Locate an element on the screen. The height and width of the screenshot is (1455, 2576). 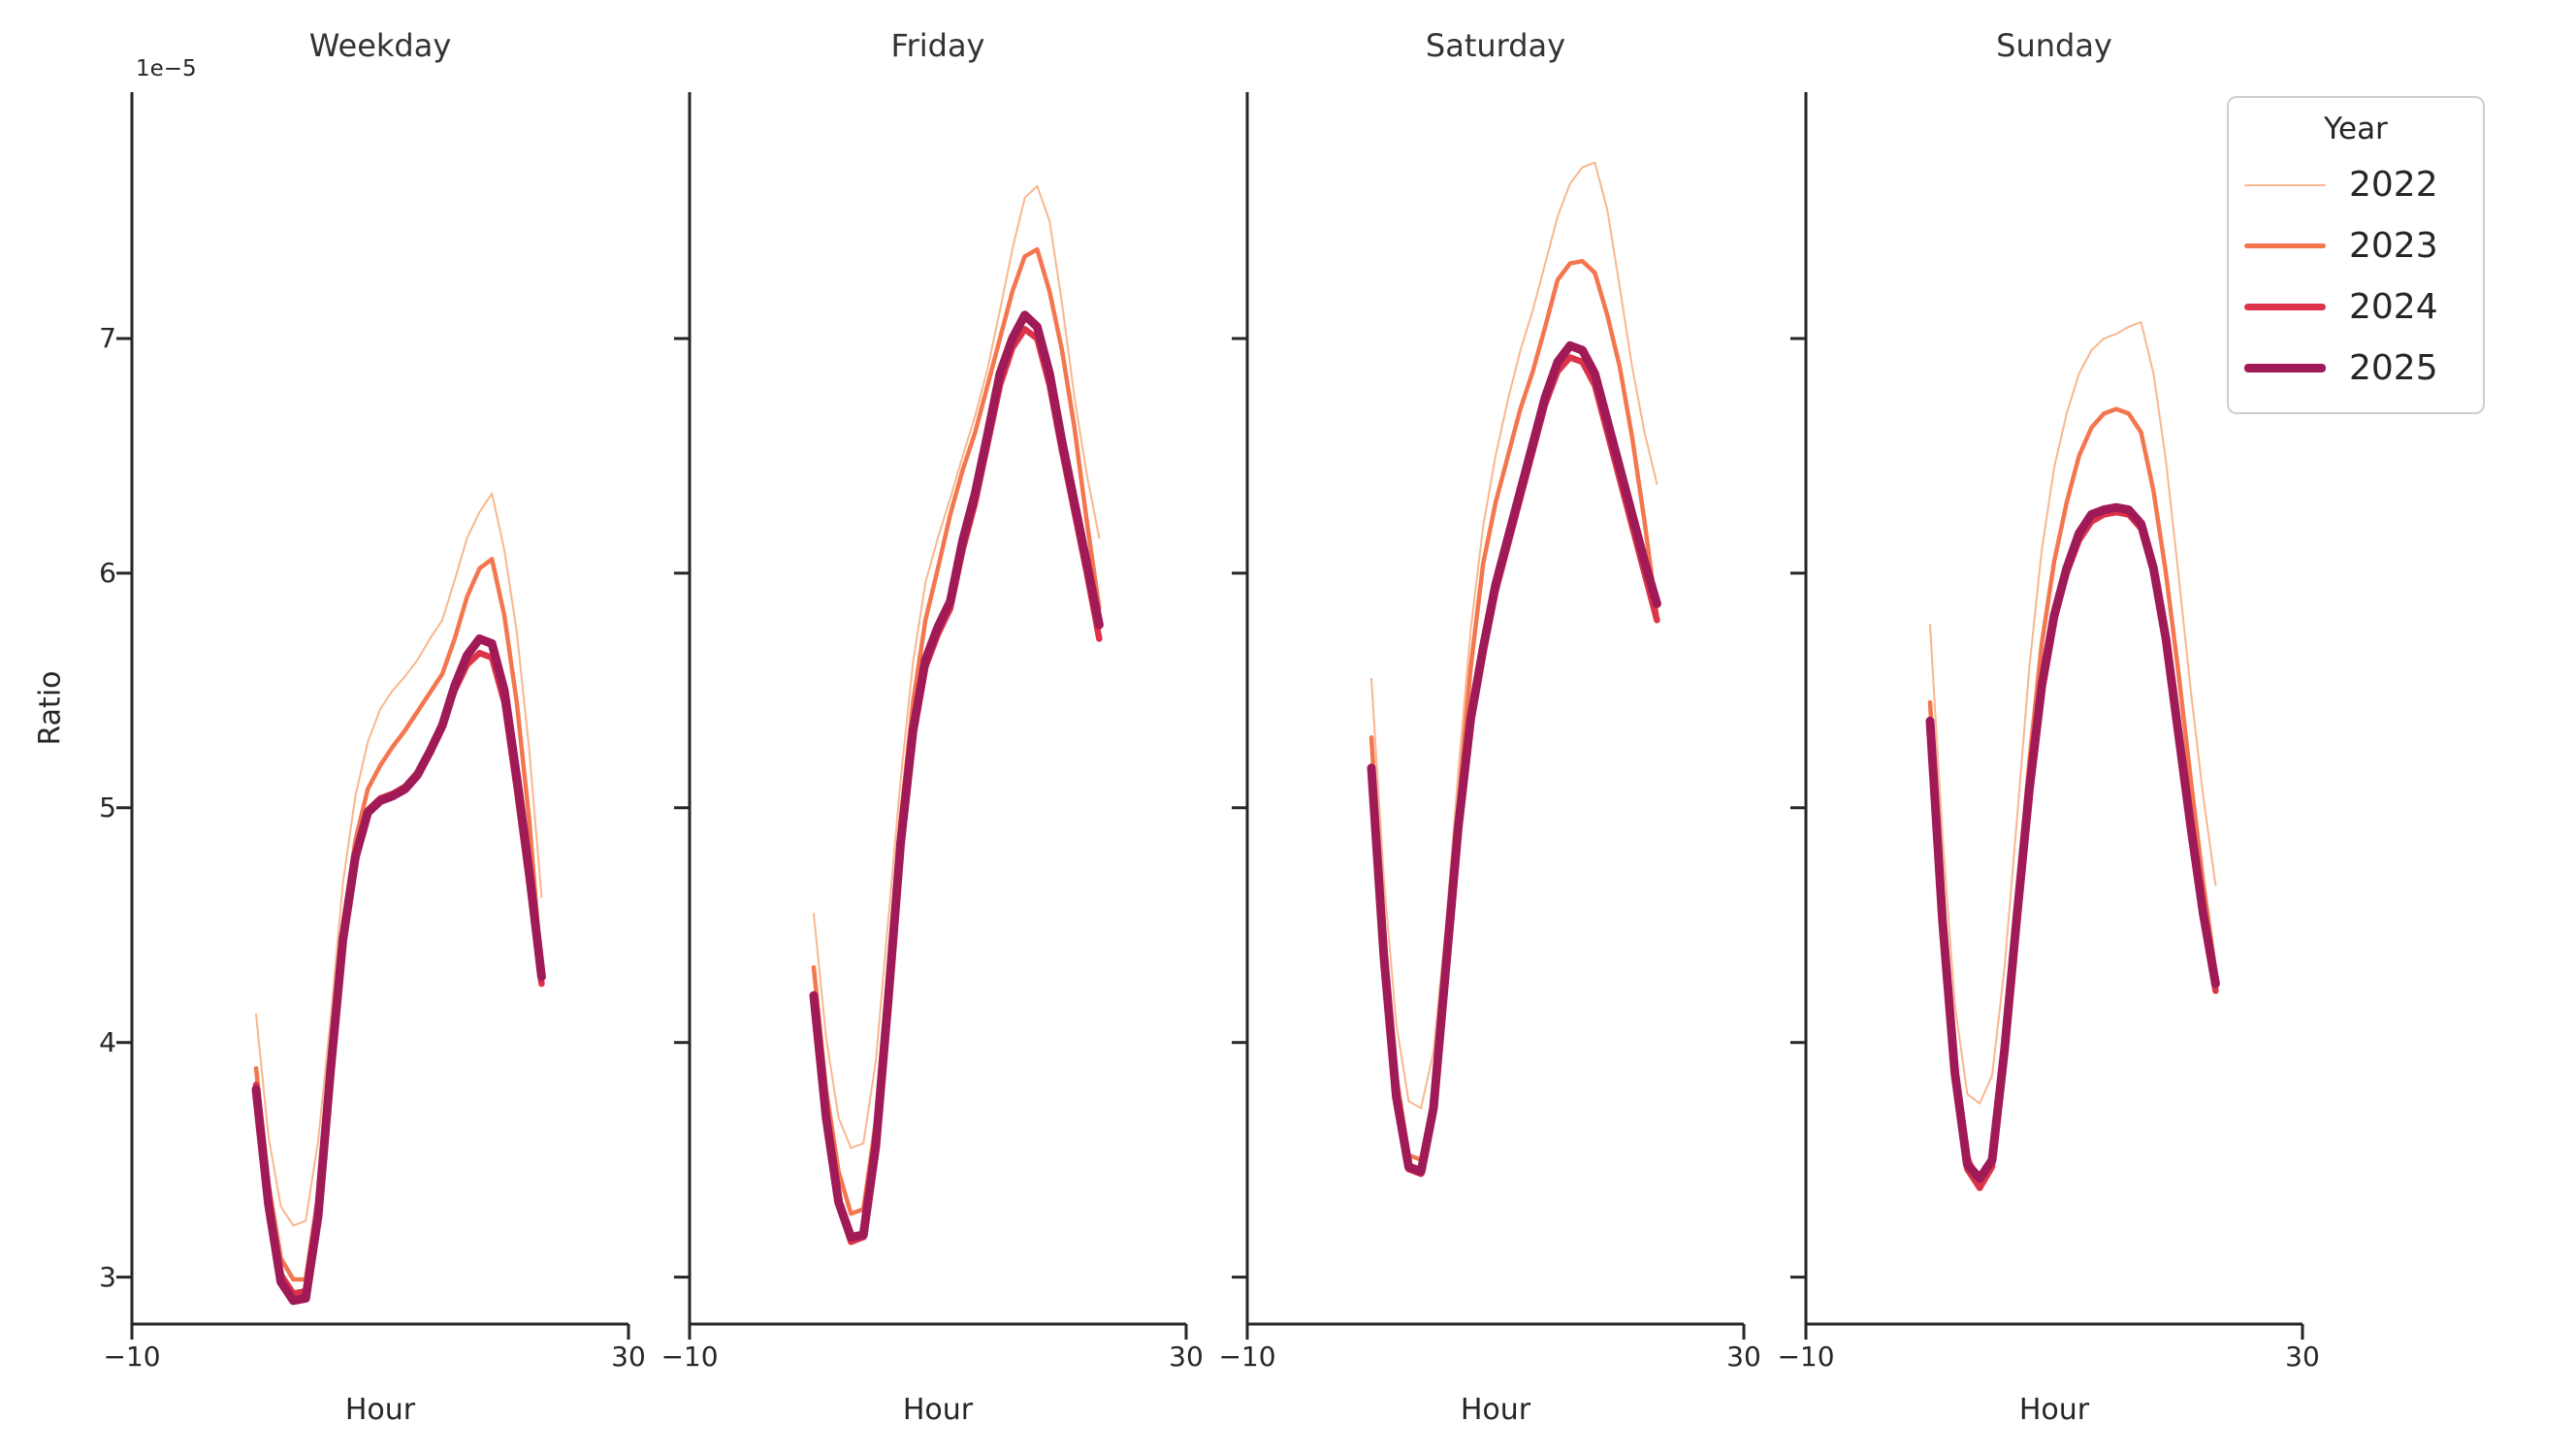
y-tick-label-4: 4 is located at coordinates (107, 1041).